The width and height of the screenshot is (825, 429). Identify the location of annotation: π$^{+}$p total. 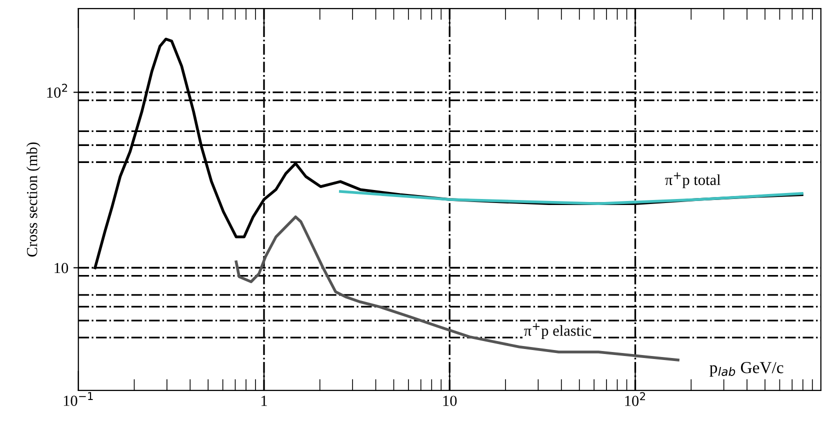
(692, 180).